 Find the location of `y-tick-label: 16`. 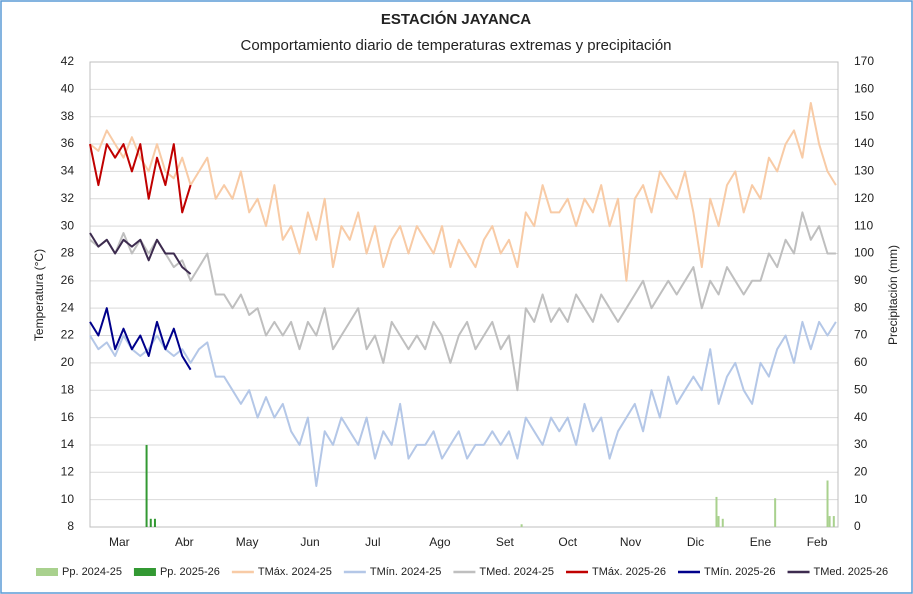

y-tick-label: 16 is located at coordinates (68, 417).